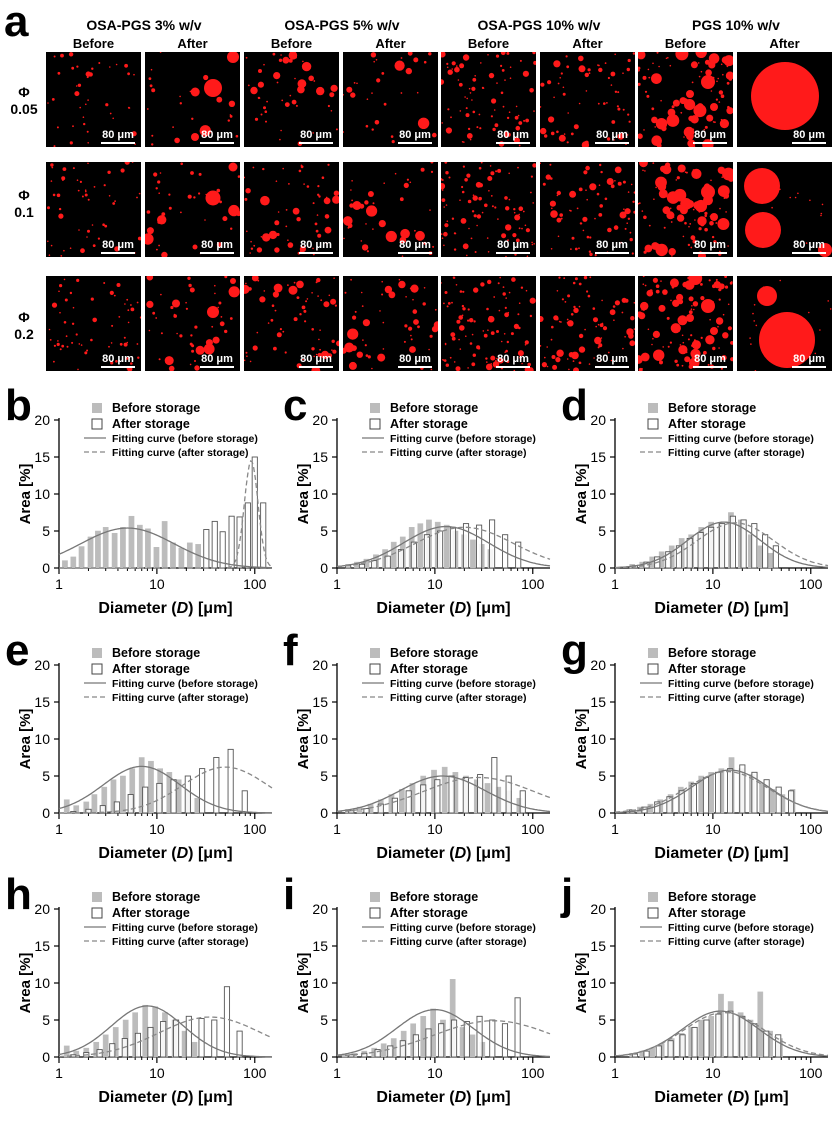 Image resolution: width=837 pixels, height=1122 pixels. Describe the element at coordinates (390, 324) in the screenshot. I see `micrograph-droplets` at that location.